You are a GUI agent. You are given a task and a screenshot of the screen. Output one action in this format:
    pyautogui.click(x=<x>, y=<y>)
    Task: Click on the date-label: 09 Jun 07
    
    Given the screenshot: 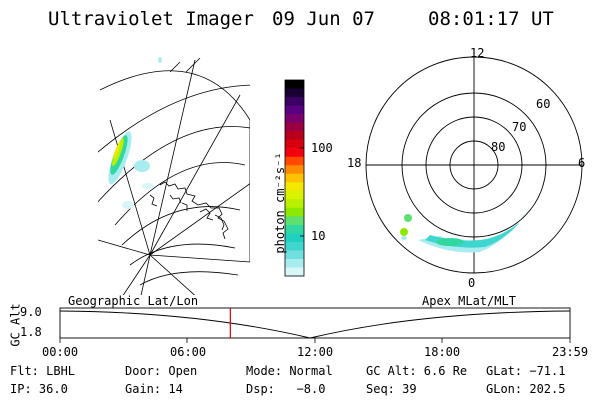 What is the action you would take?
    pyautogui.click(x=323, y=19)
    